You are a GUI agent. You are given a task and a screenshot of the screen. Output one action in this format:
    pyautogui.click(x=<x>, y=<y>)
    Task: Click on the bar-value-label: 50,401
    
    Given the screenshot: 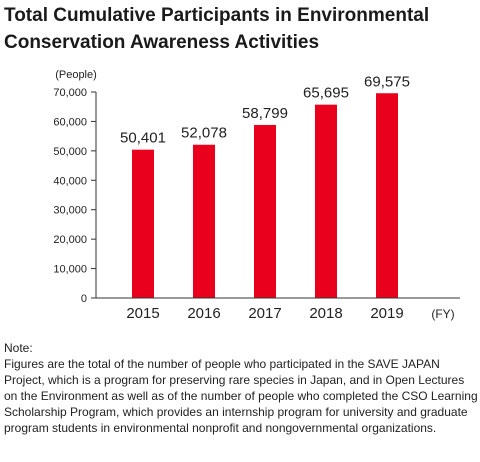 What is the action you would take?
    pyautogui.click(x=143, y=138)
    